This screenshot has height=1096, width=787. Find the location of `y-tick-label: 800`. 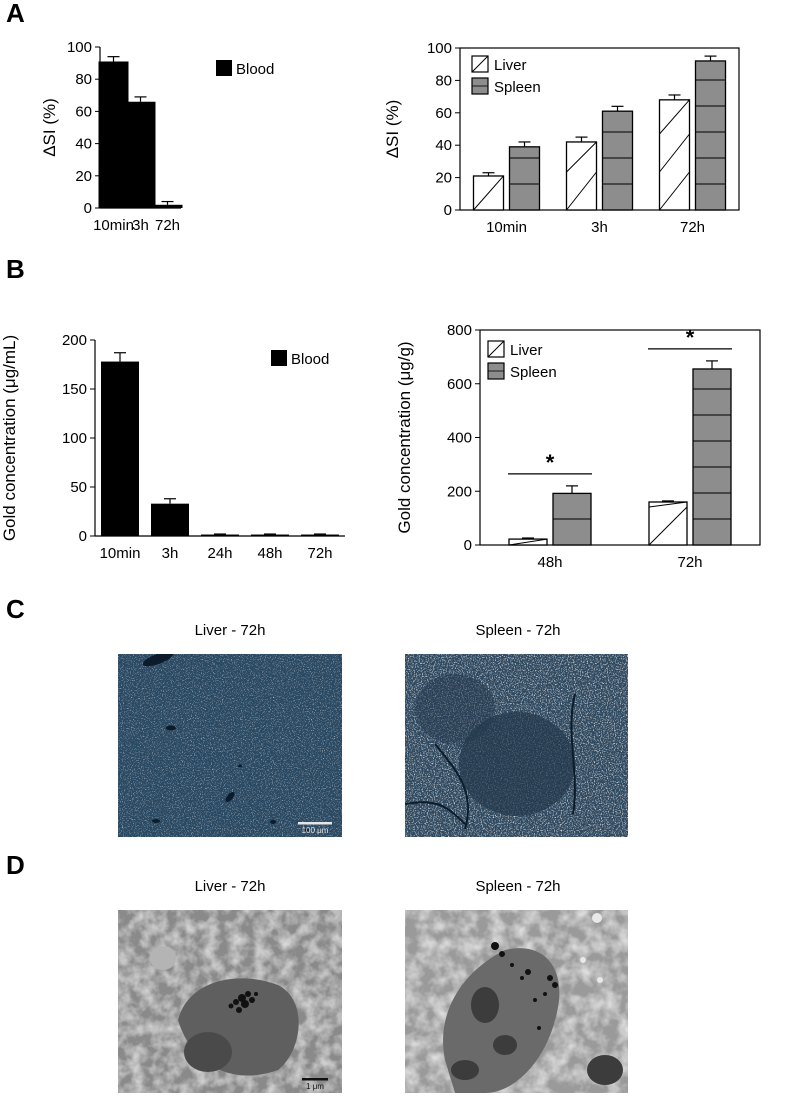

y-tick-label: 800 is located at coordinates (459, 330).